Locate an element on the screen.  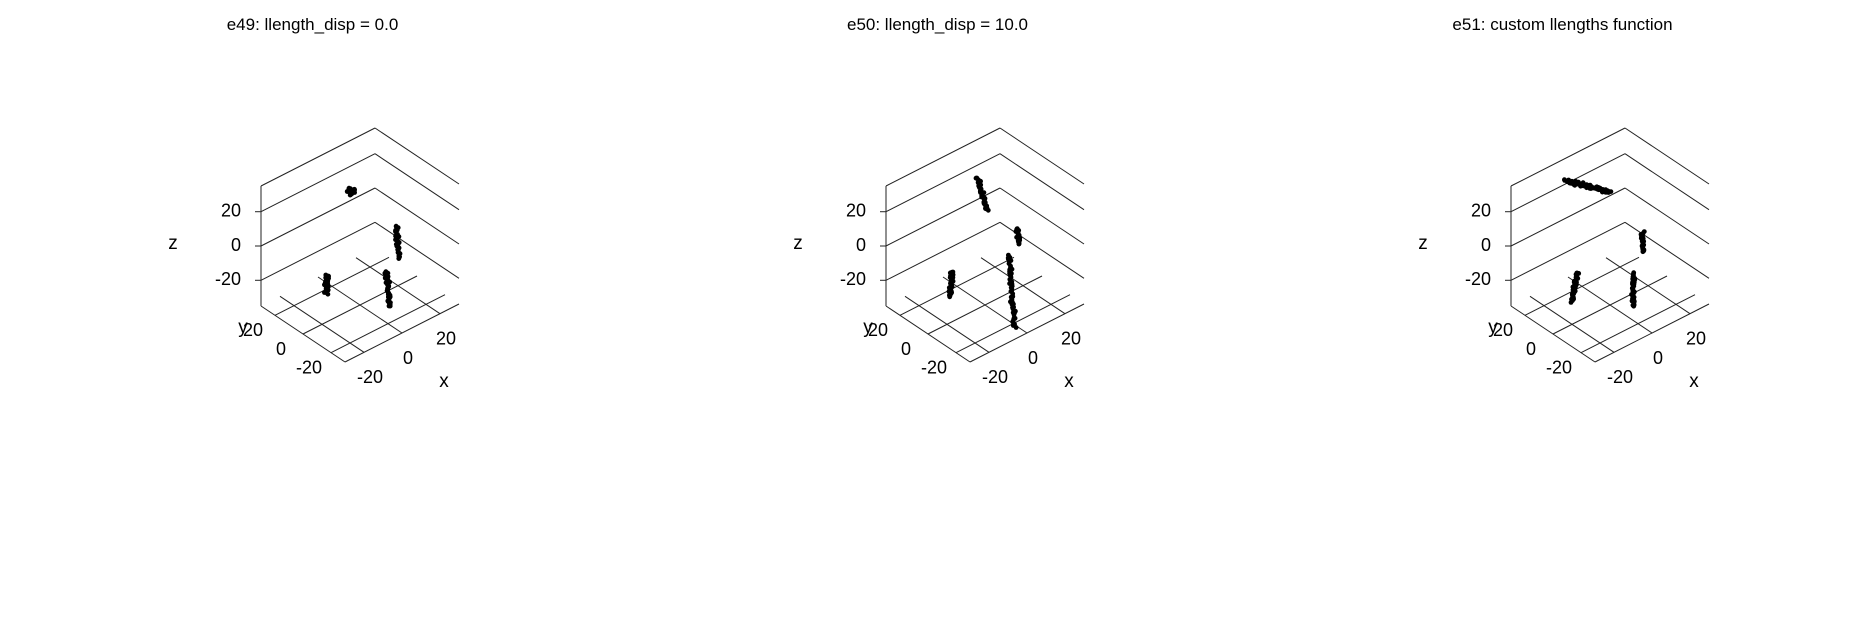
subplot-title: e49: llength_disp = 0.0 is located at coordinates (312, 24).